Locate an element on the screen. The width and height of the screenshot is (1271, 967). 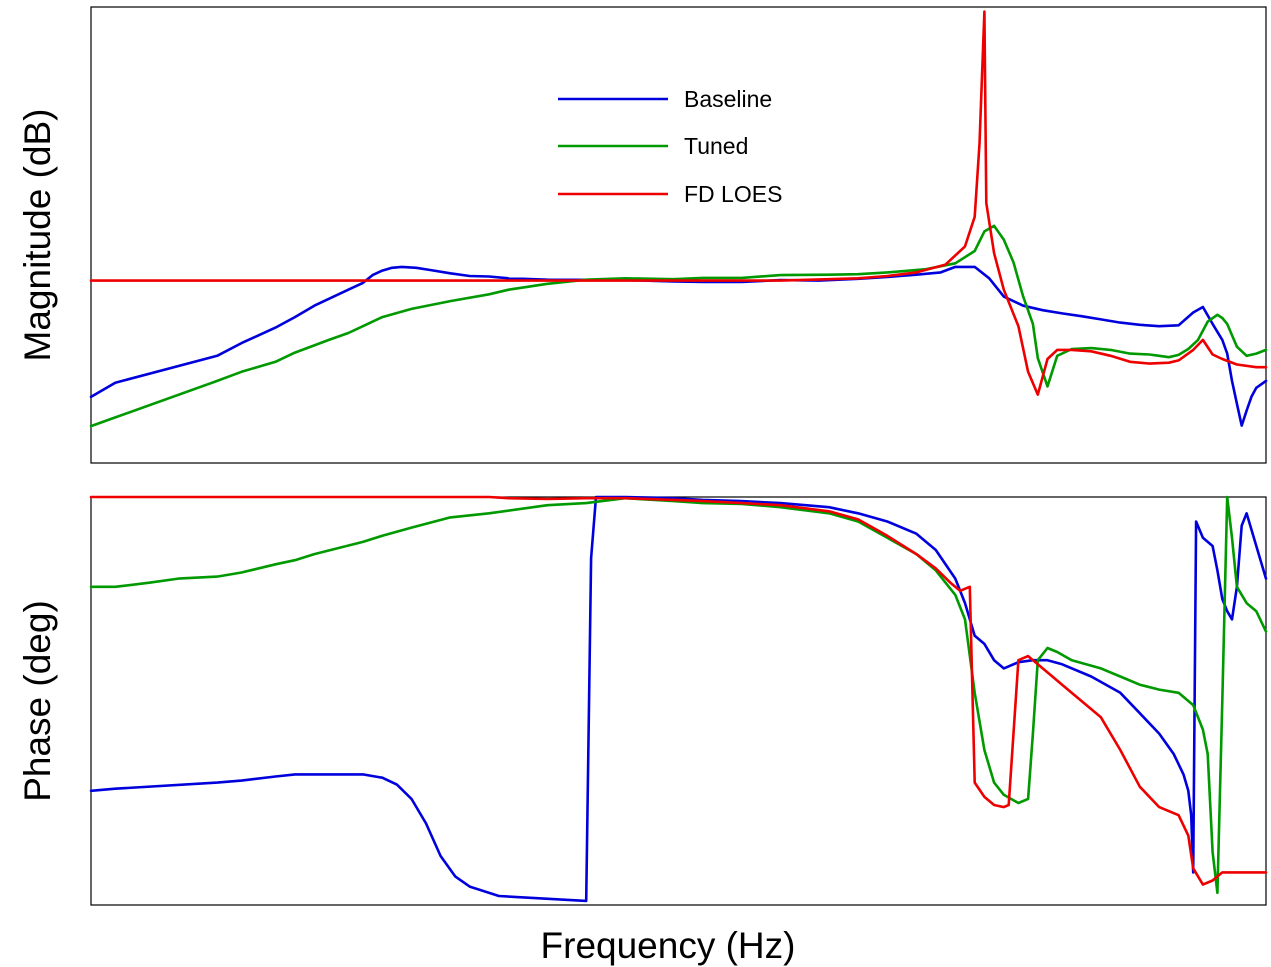
legend-label-tuned: Tuned is located at coordinates (716, 146).